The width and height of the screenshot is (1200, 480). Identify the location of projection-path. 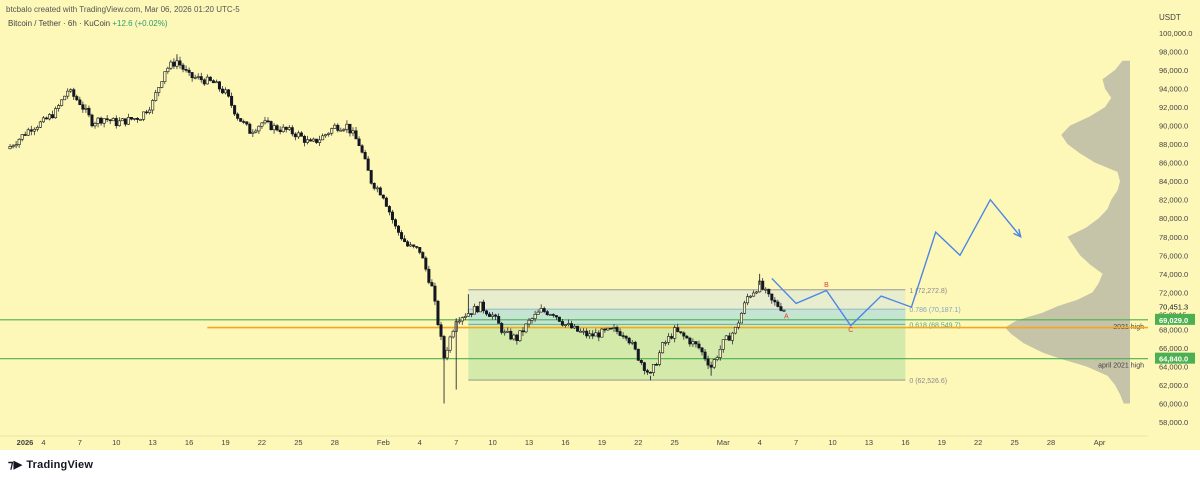
(896, 262).